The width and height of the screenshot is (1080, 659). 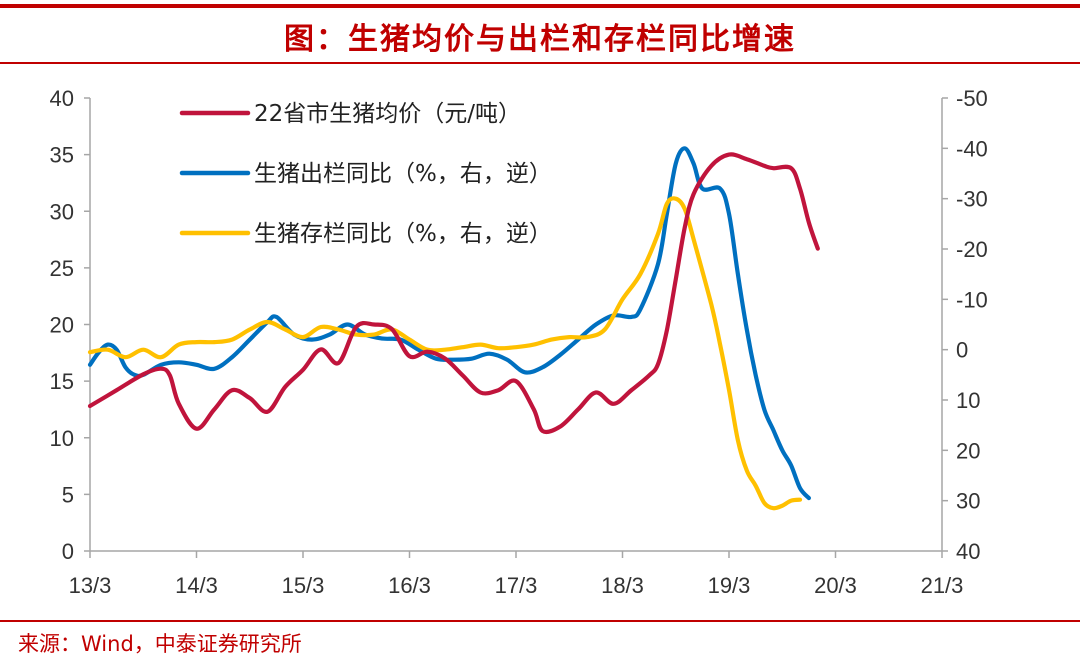 I want to click on legend-label-slaughter: 生猪出栏同比（%，右，逆）, so click(x=403, y=174).